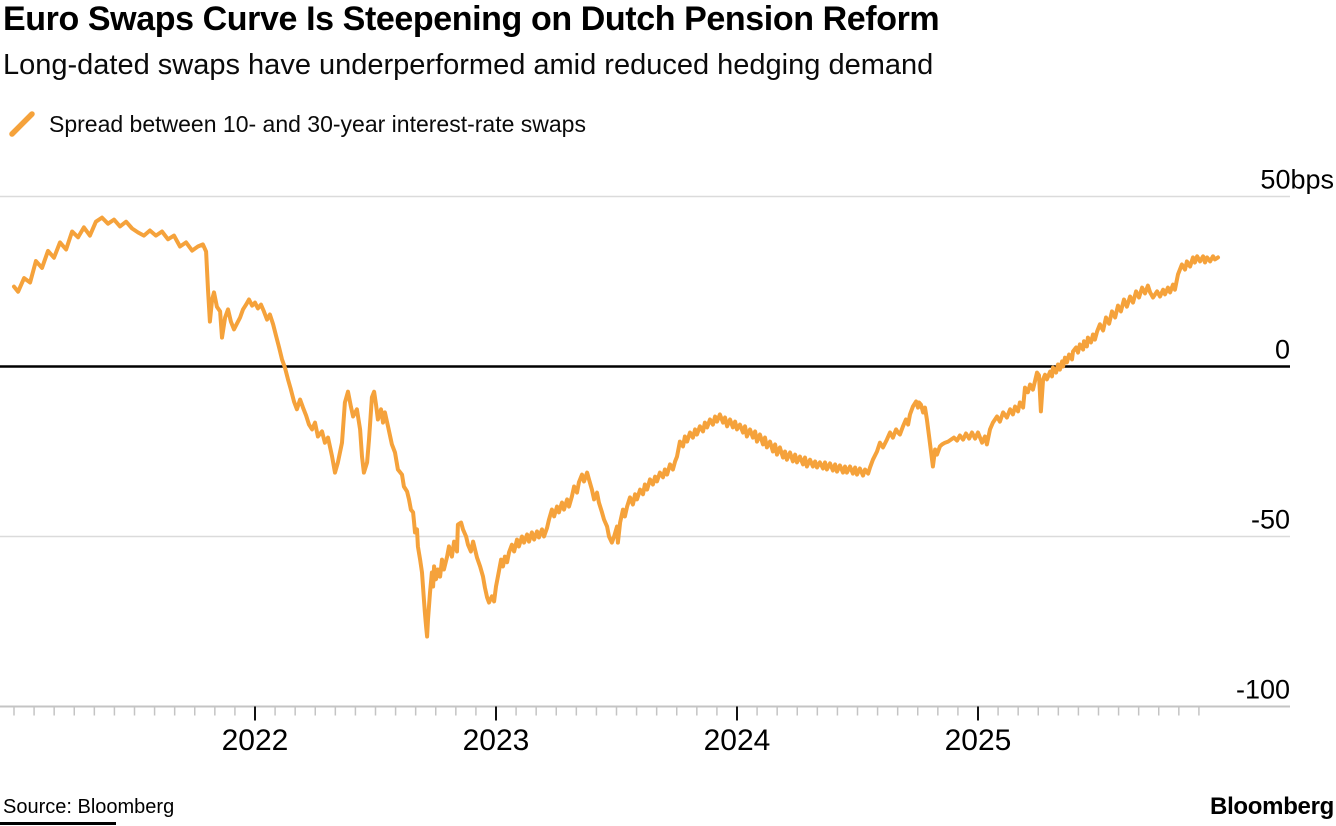 This screenshot has width=1336, height=826. What do you see at coordinates (737, 740) in the screenshot?
I see `x-tick-label: 2024` at bounding box center [737, 740].